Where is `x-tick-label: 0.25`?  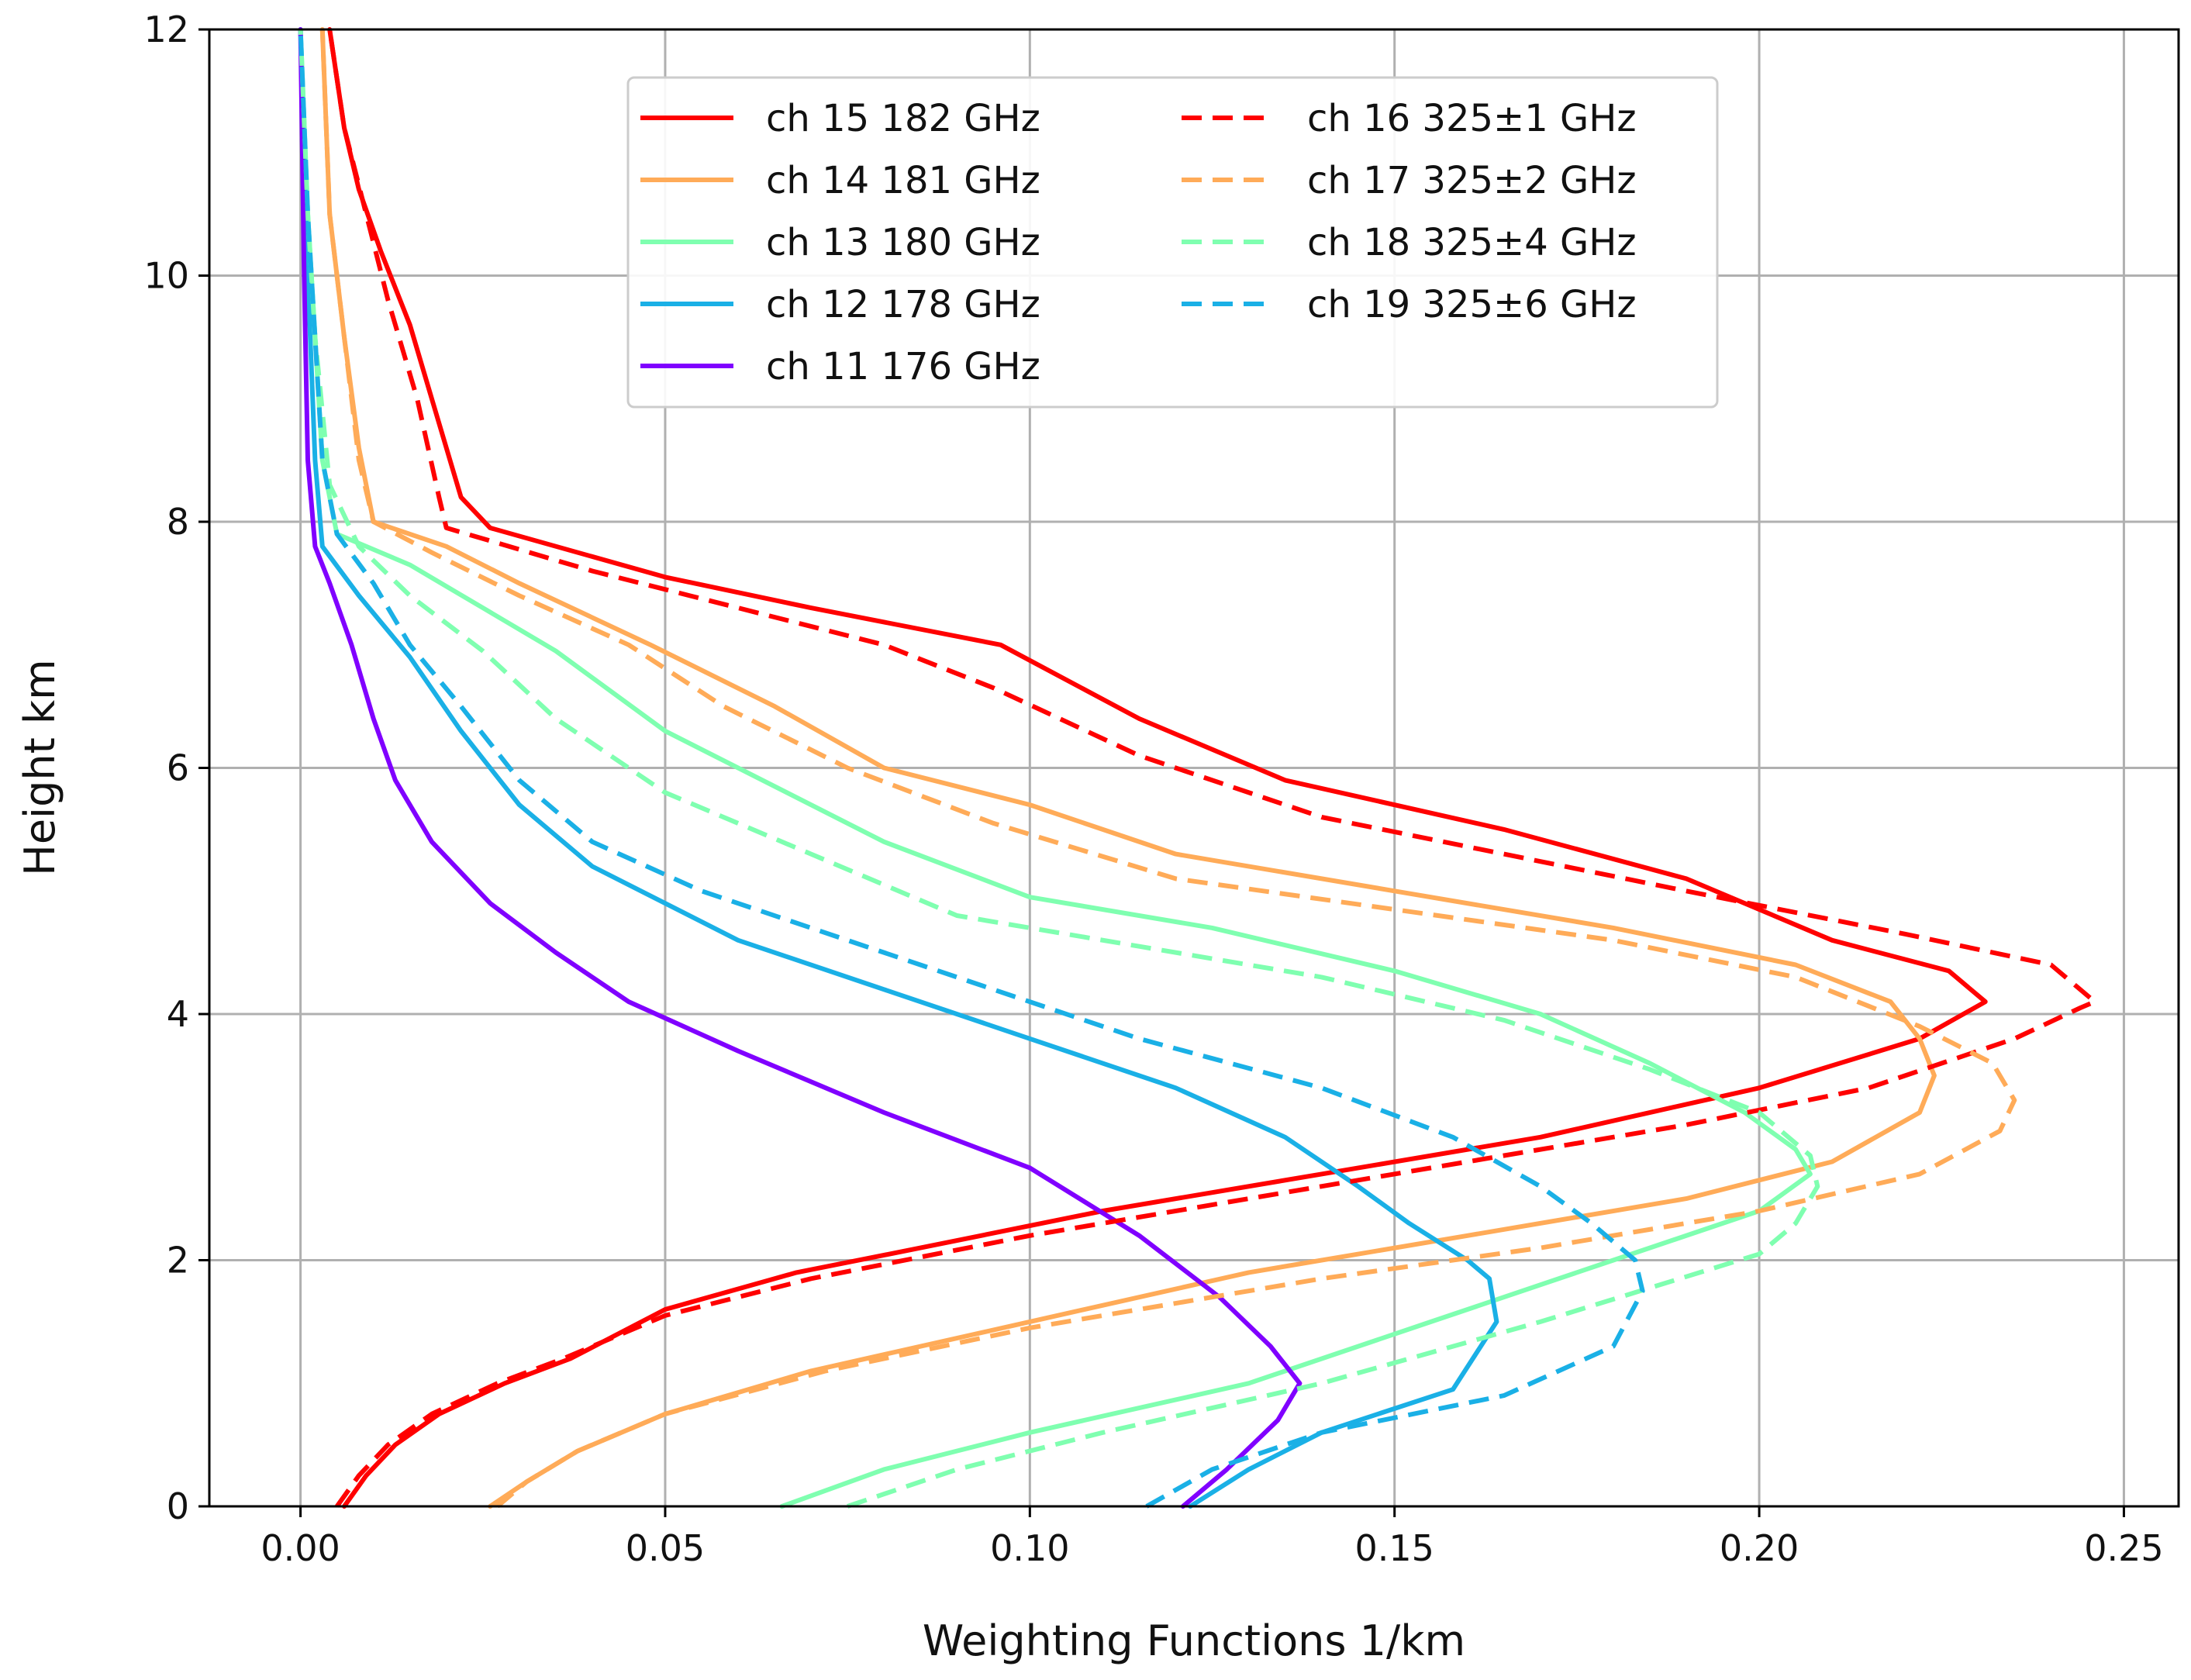
x-tick-label: 0.25 is located at coordinates (2123, 1548).